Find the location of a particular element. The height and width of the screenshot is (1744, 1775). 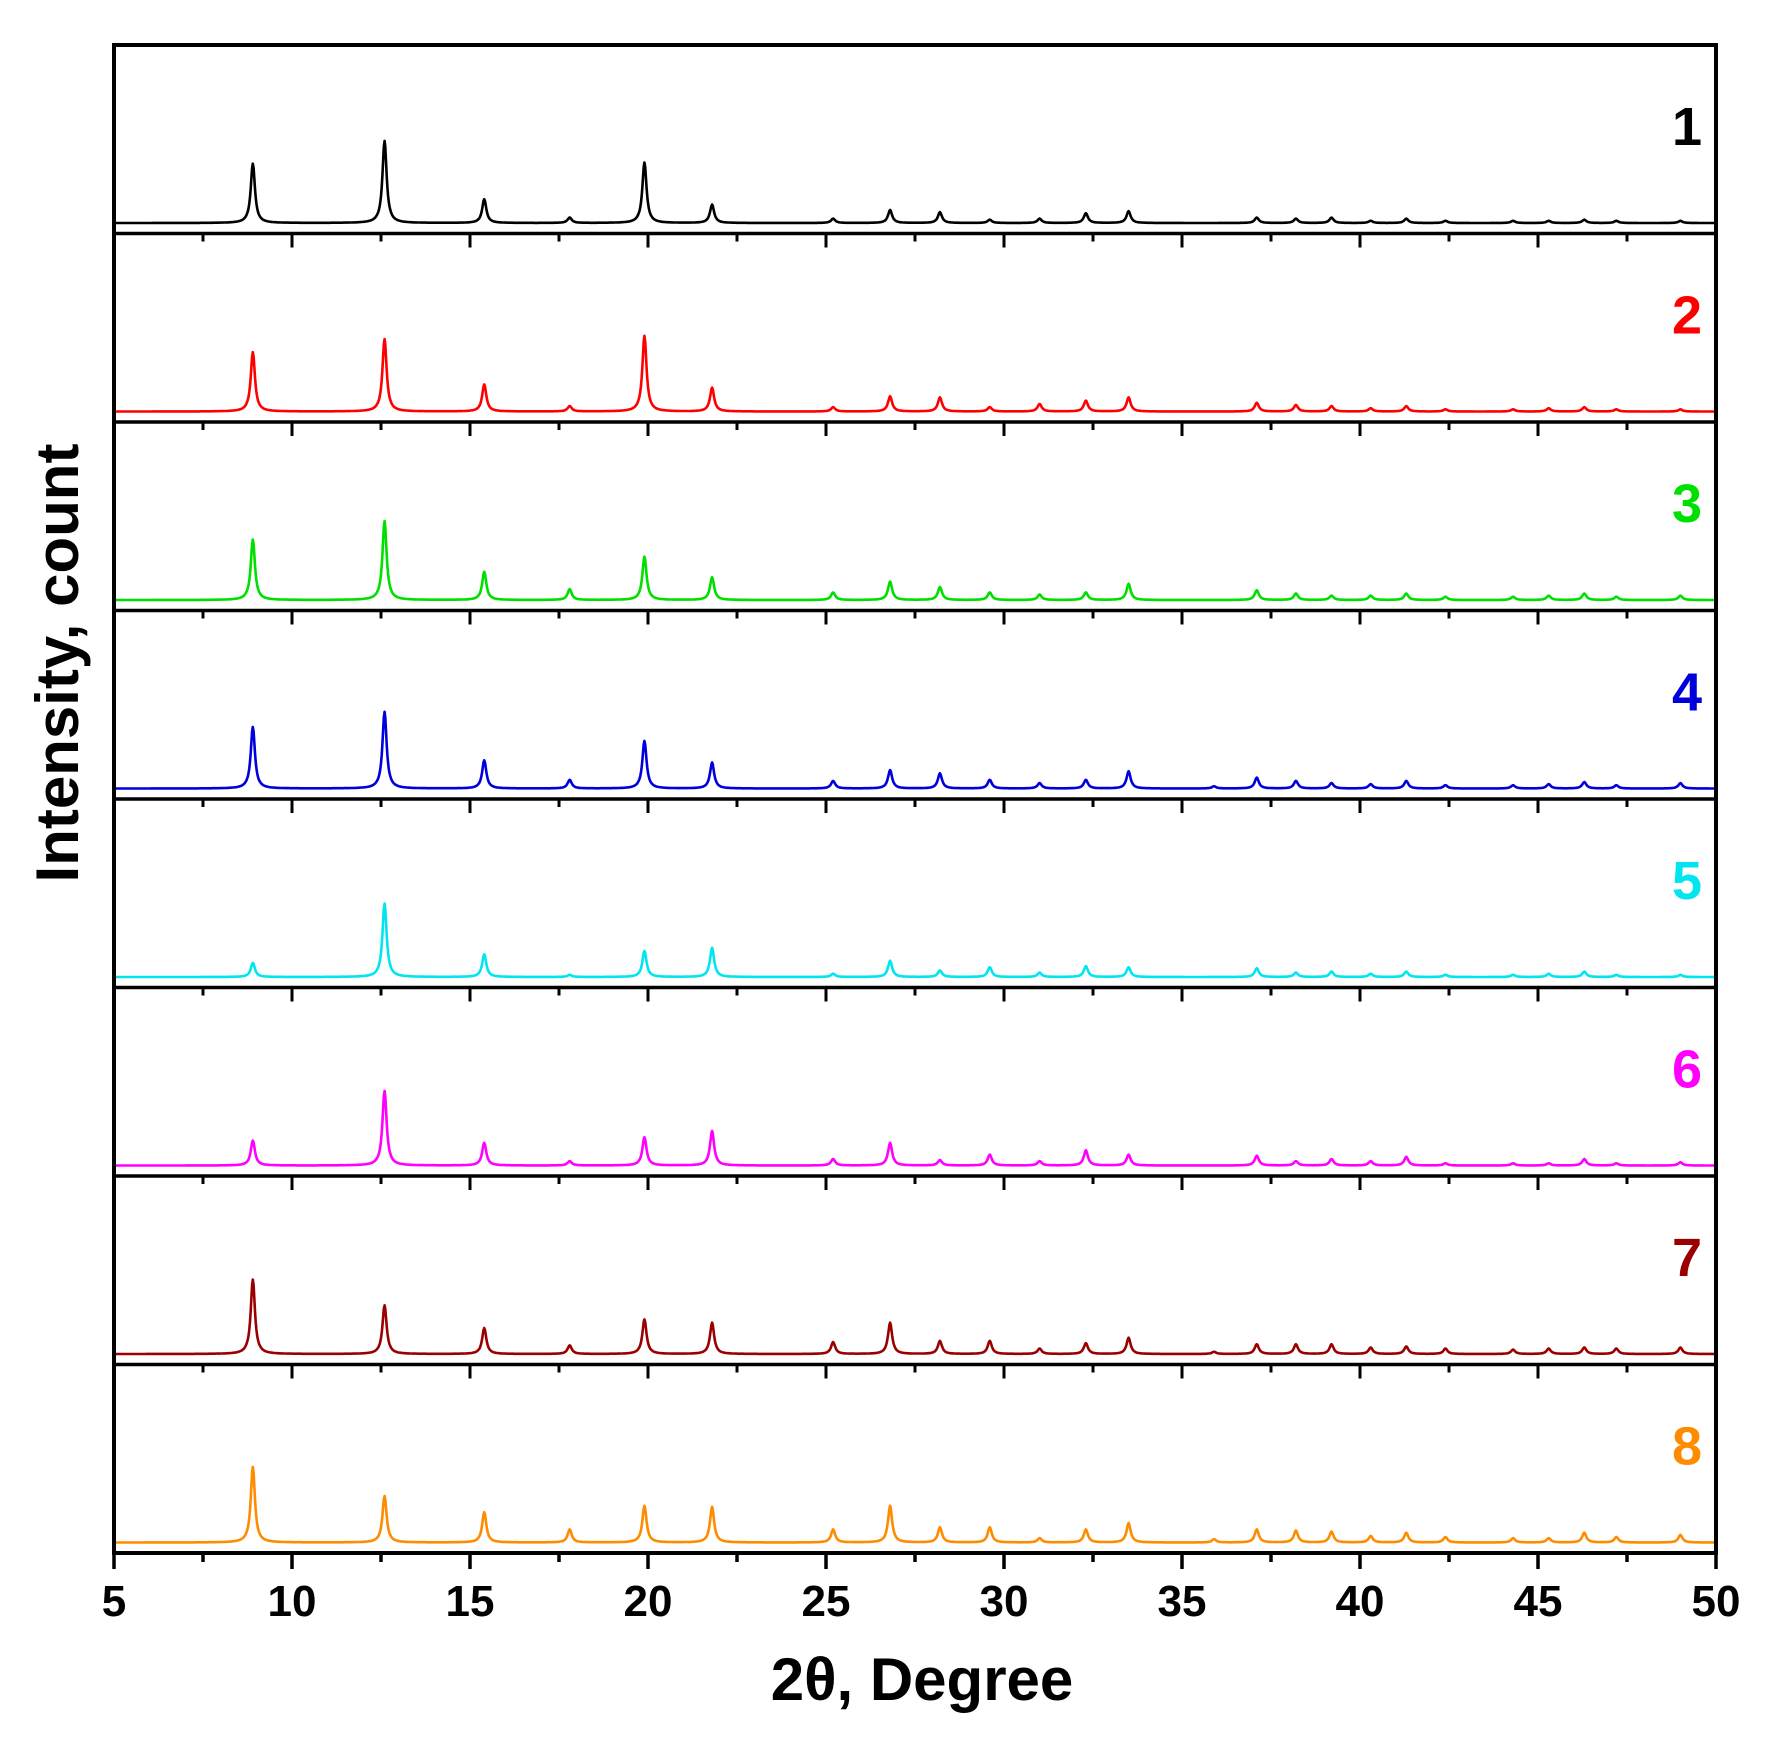

x-tick-label-50: 50 is located at coordinates (1716, 1601).